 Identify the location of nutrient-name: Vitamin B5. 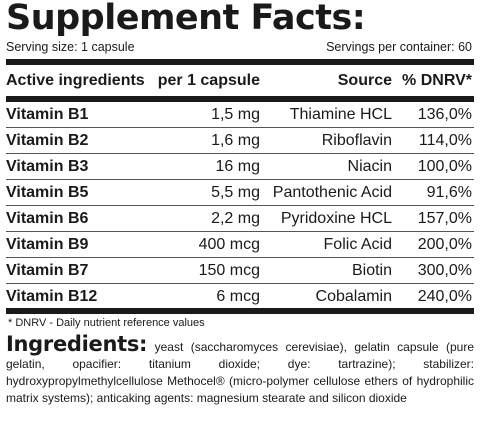
(47, 192).